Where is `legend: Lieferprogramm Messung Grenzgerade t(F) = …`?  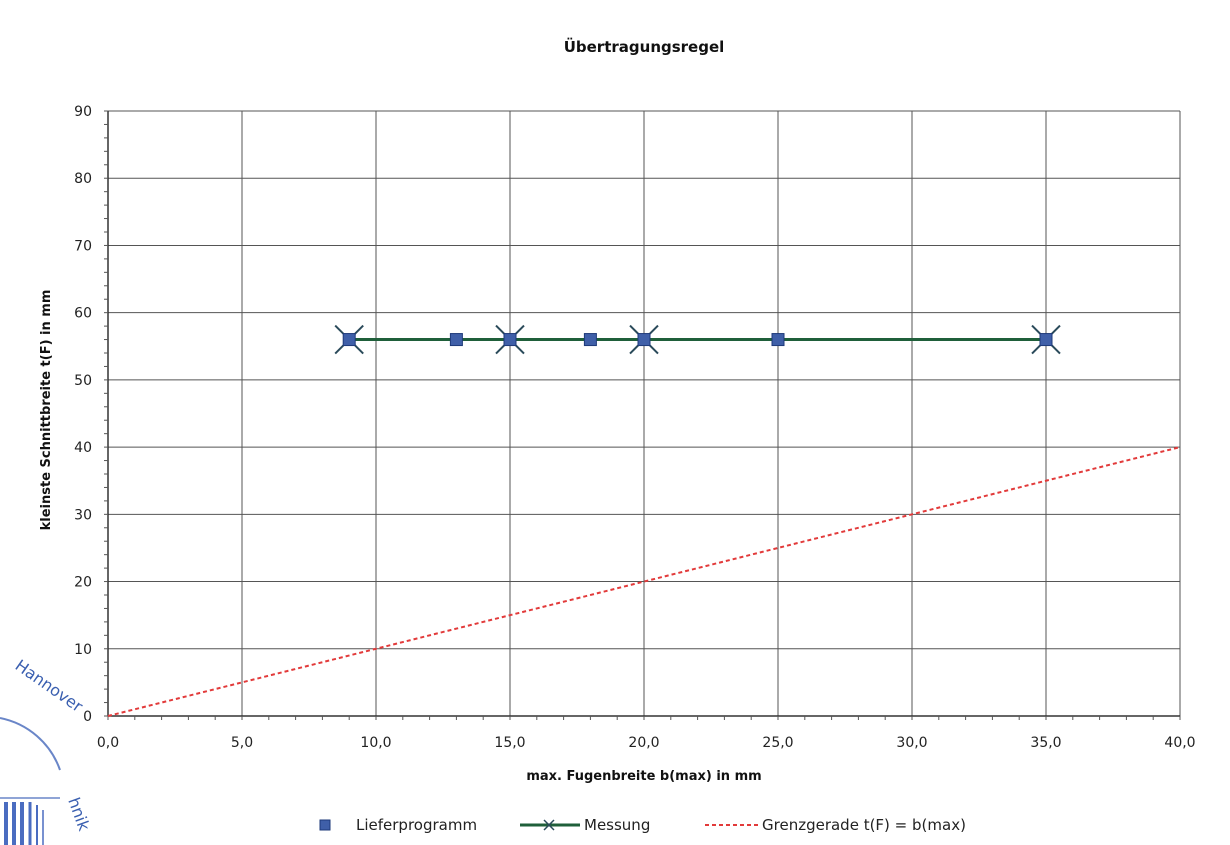
legend: Lieferprogramm Messung Grenzgerade t(F) = … is located at coordinates (642, 825).